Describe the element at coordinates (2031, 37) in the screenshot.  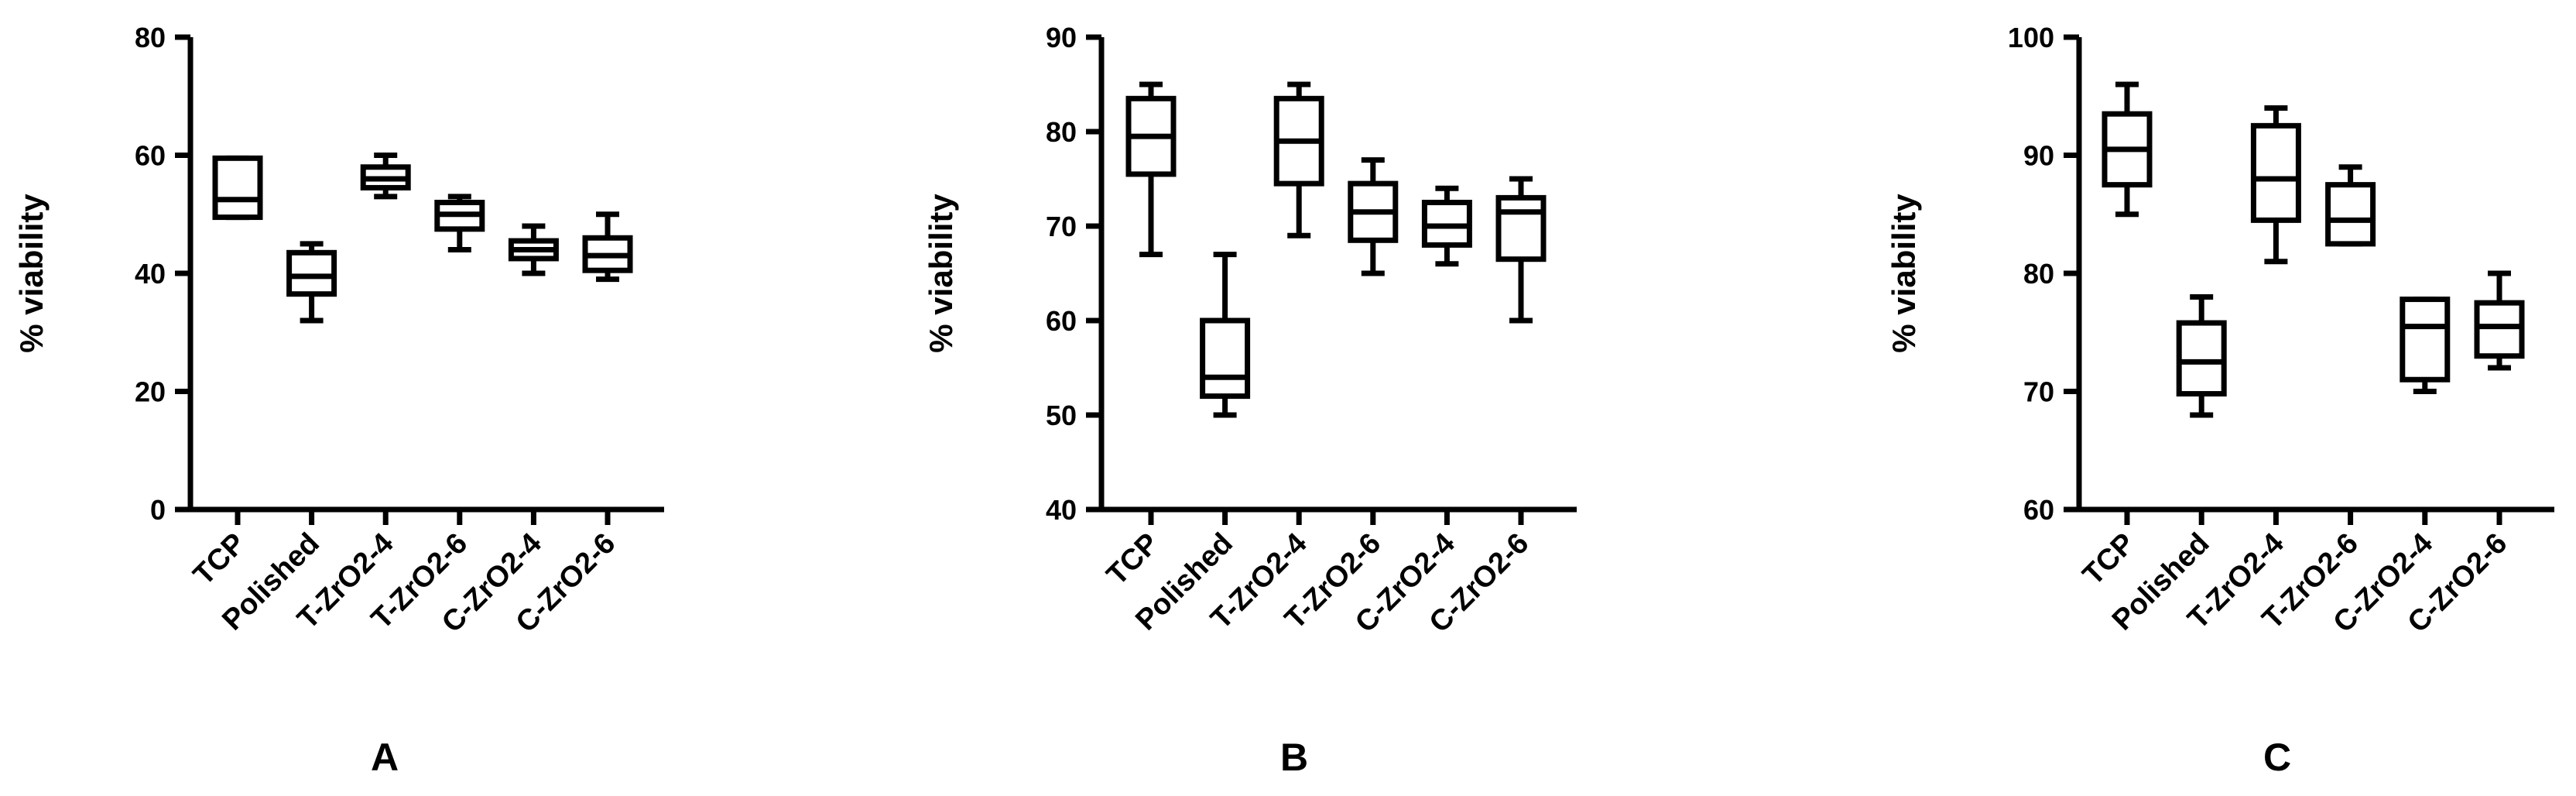
I see `y-tick-label: 100` at that location.